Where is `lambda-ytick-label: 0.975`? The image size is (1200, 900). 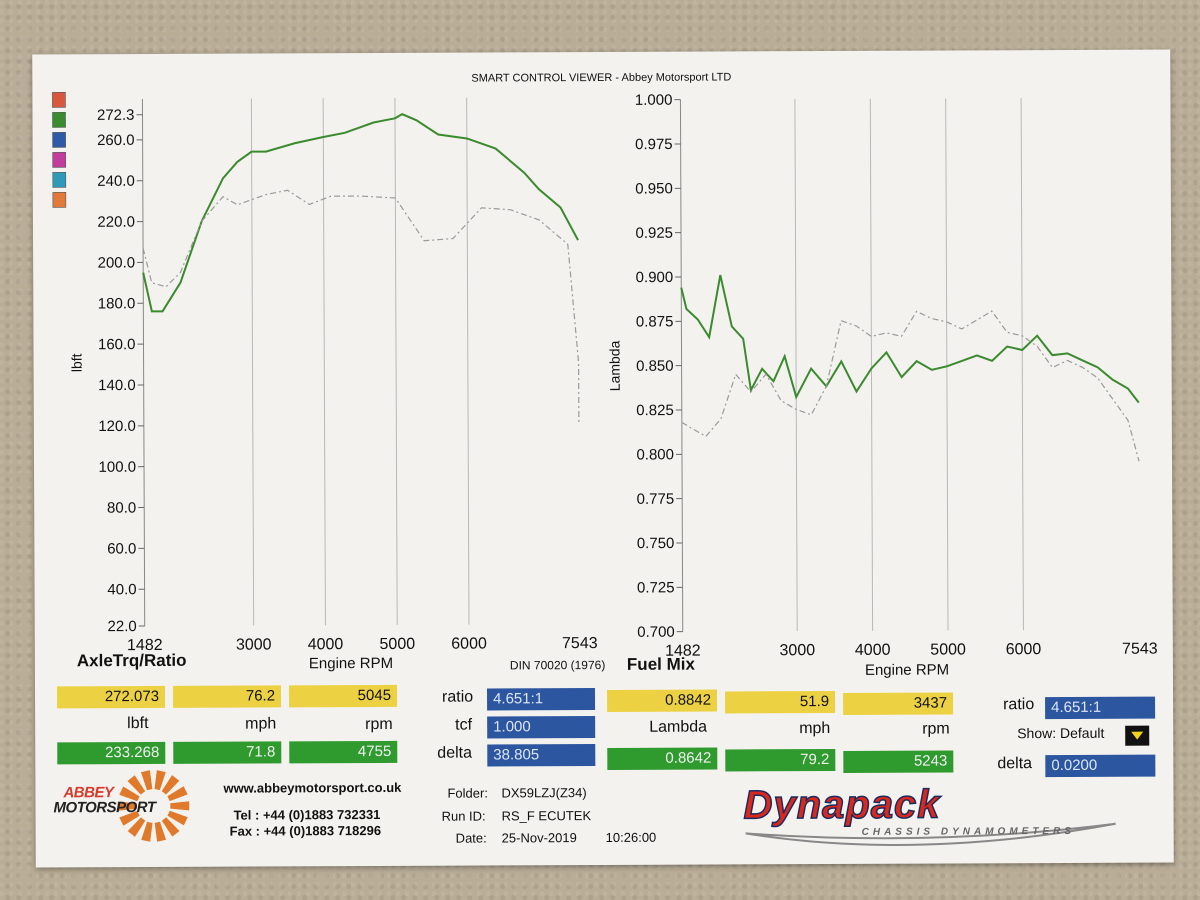
lambda-ytick-label: 0.975 is located at coordinates (654, 144).